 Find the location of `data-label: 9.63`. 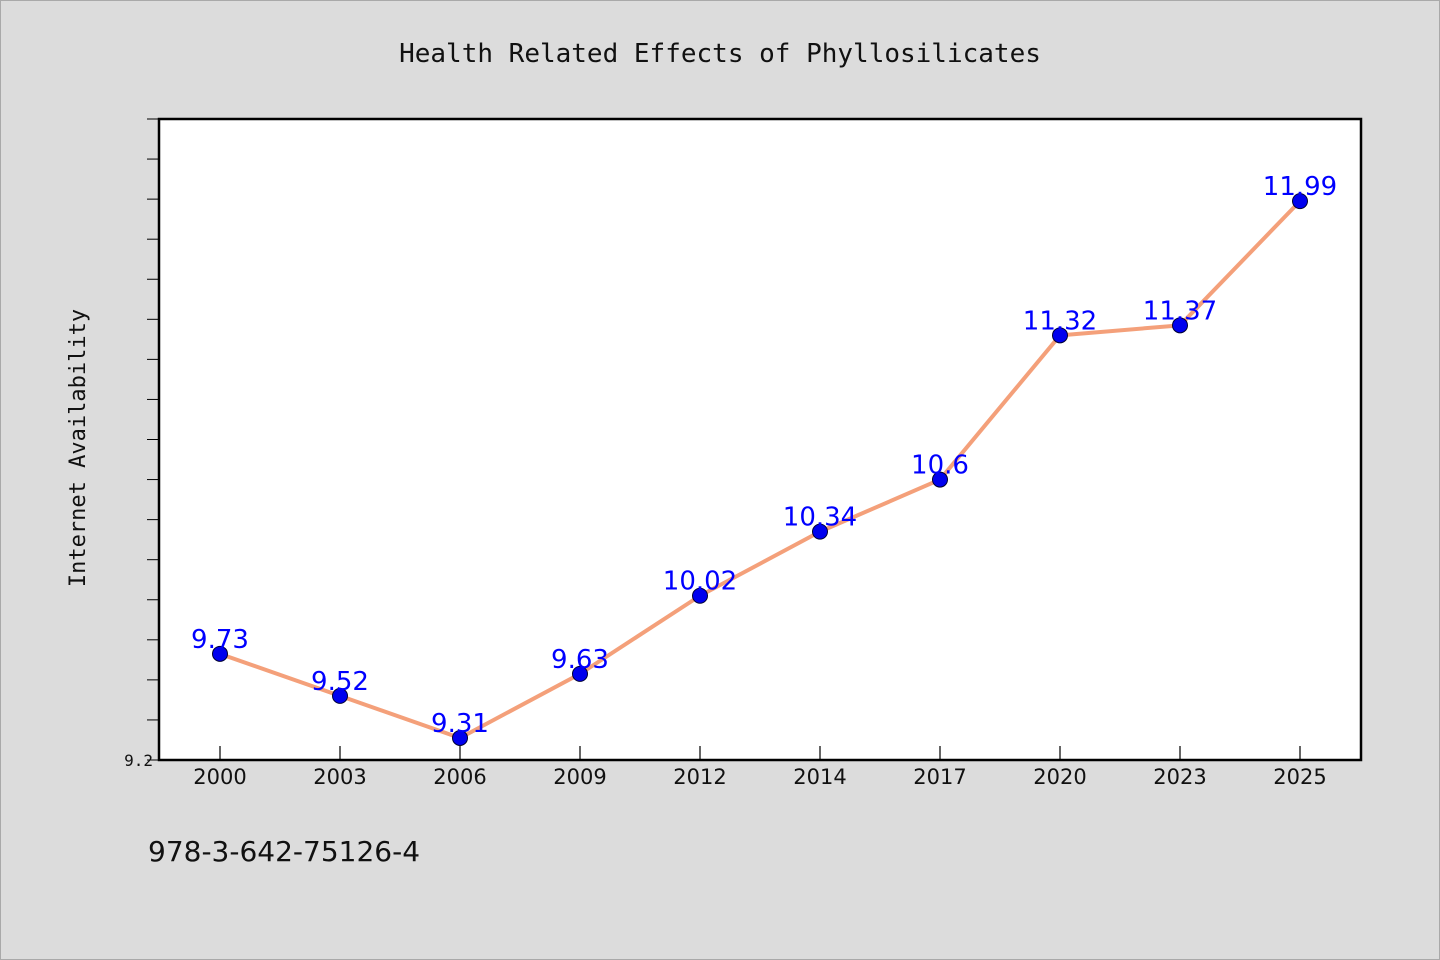

data-label: 9.63 is located at coordinates (580, 660).